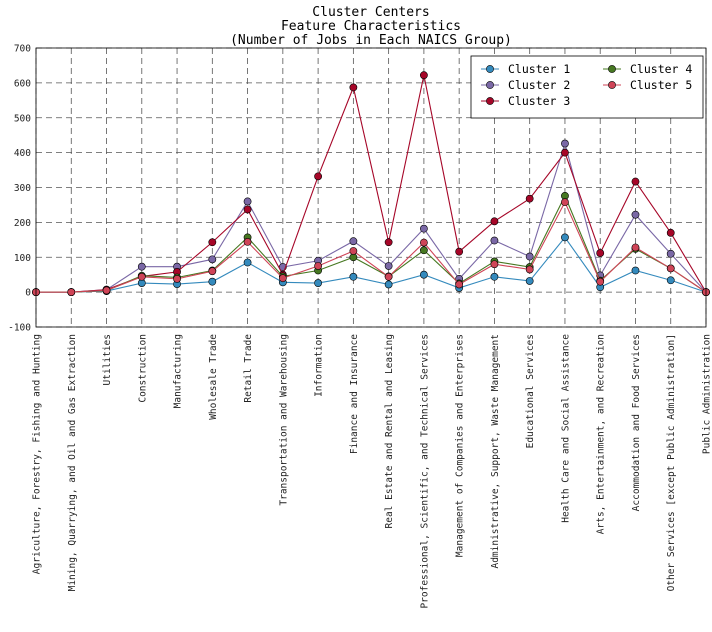 The width and height of the screenshot is (712, 632). I want to click on x-category-label: Wholesale Trade, so click(213, 377).